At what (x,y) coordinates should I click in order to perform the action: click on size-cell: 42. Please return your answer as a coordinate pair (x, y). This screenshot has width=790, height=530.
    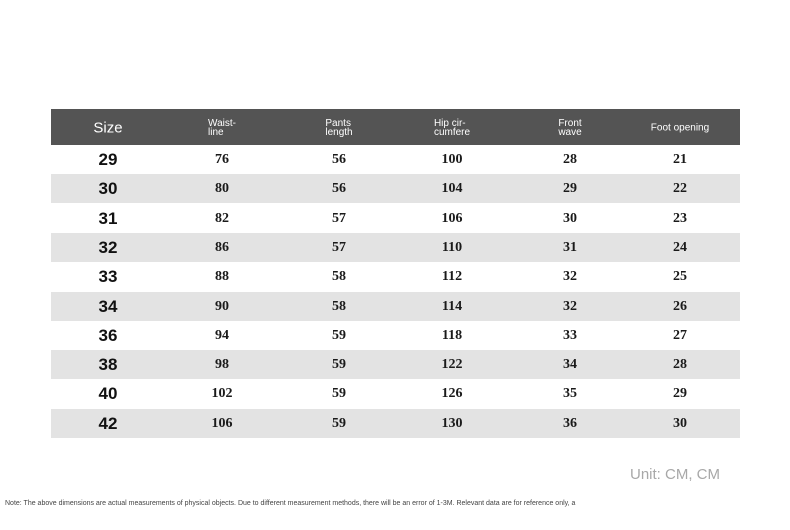
    Looking at the image, I should click on (108, 423).